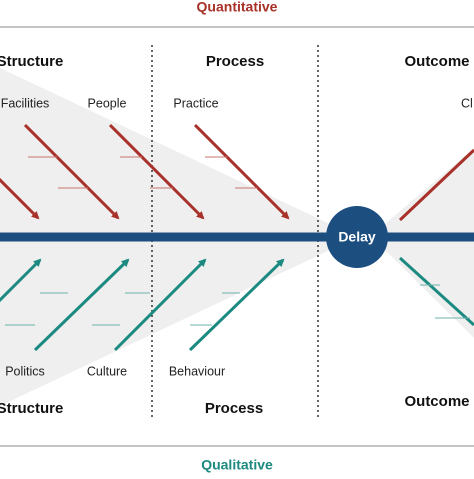 Image resolution: width=474 pixels, height=479 pixels. Describe the element at coordinates (429, 243) in the screenshot. I see `funnel-right` at that location.